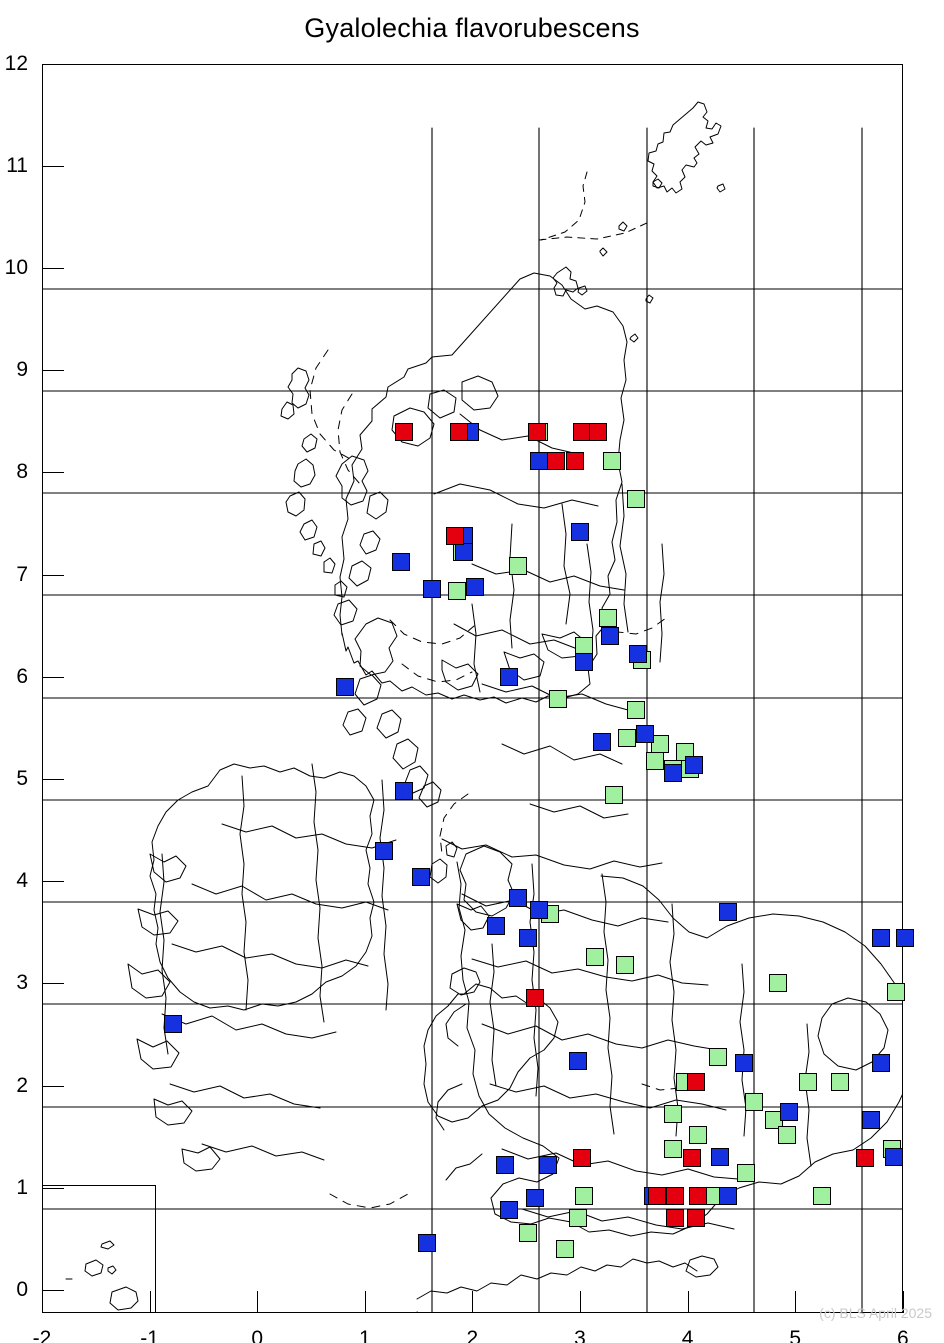 Image resolution: width=944 pixels, height=1343 pixels. Describe the element at coordinates (22, 881) in the screenshot. I see `y-axis-label: 4` at that location.